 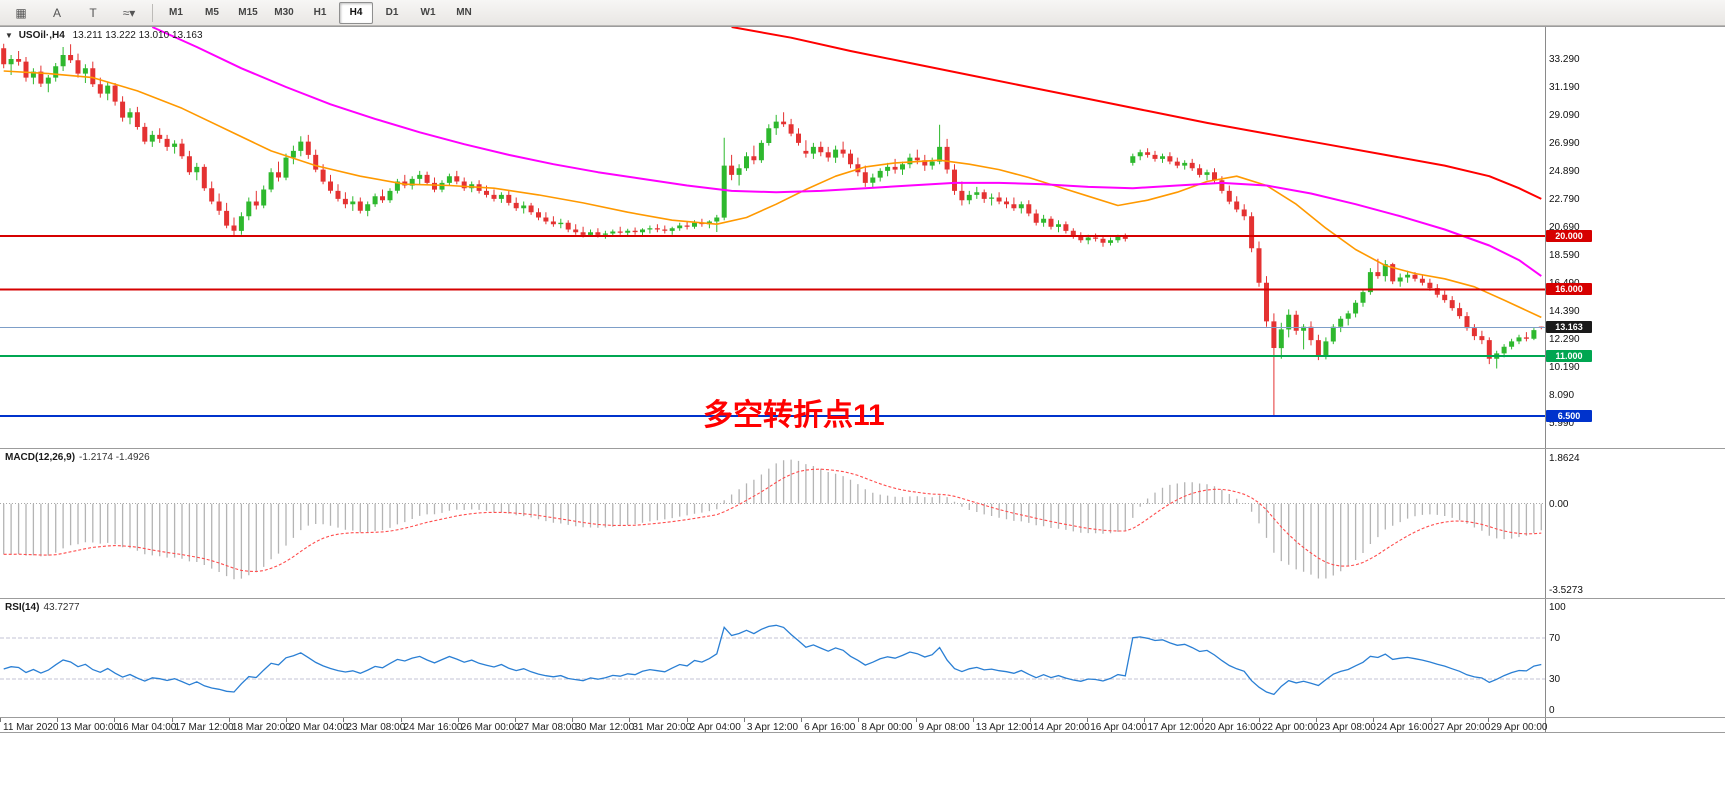 What do you see at coordinates (1176, 727) in the screenshot?
I see `time-axis-label: 17 Apr 12:00` at bounding box center [1176, 727].